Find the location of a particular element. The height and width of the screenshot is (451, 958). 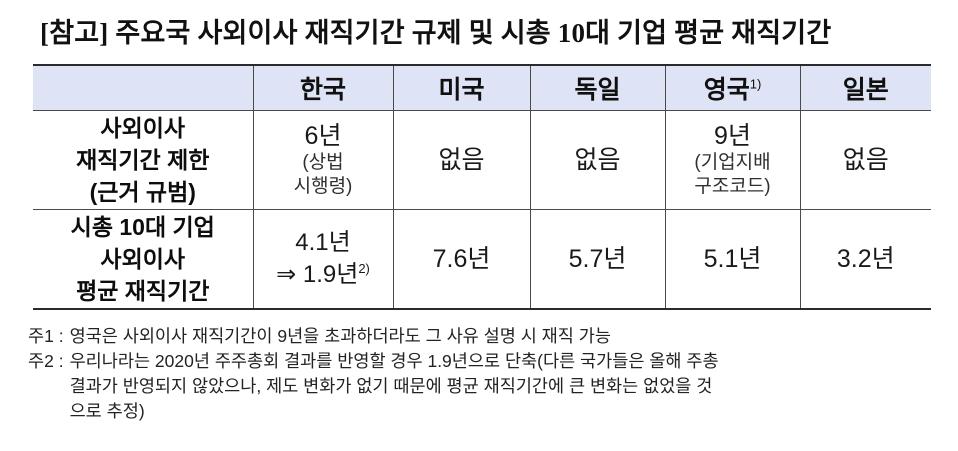

table-header-blank is located at coordinates (143, 88).